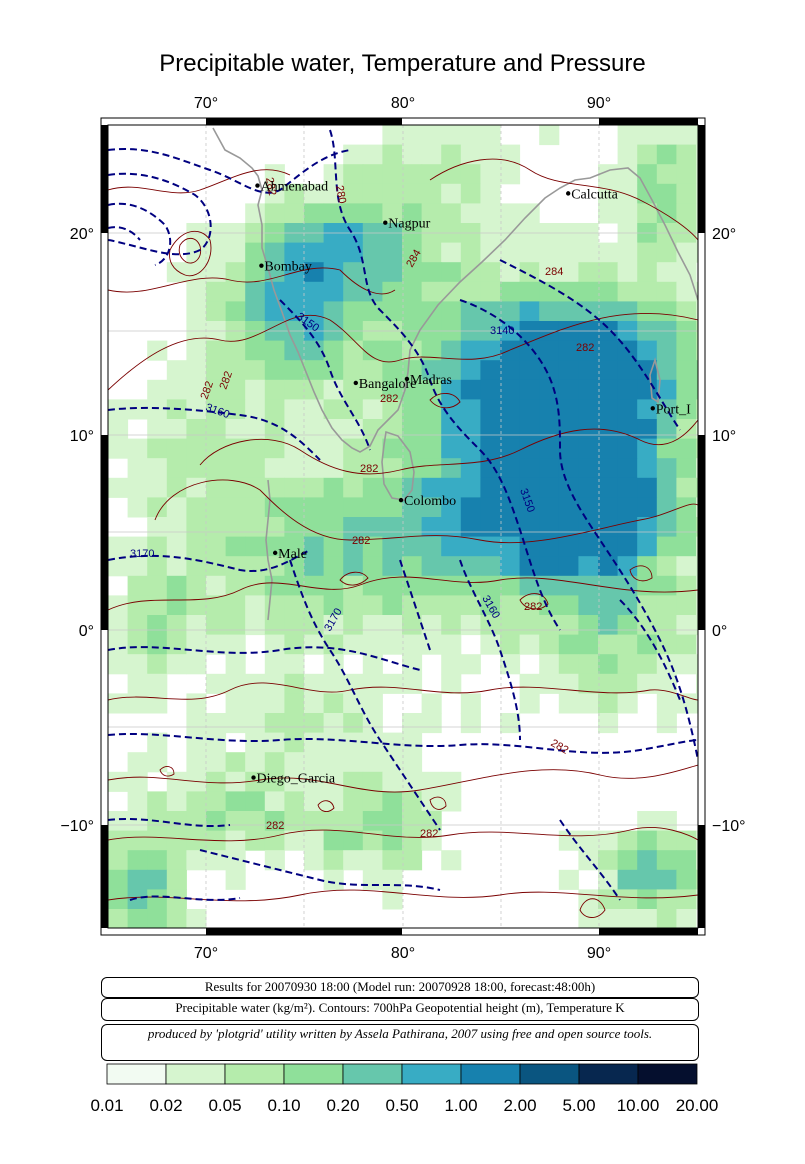 The image size is (805, 1164). I want to click on city-dot, so click(385, 222).